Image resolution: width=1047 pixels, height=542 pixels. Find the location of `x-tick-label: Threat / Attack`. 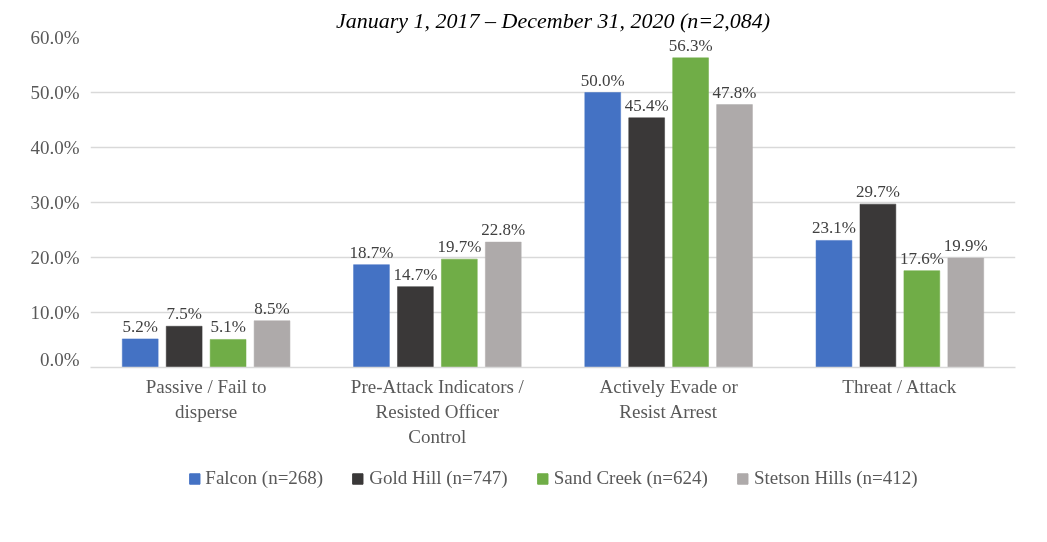

x-tick-label: Threat / Attack is located at coordinates (899, 386).